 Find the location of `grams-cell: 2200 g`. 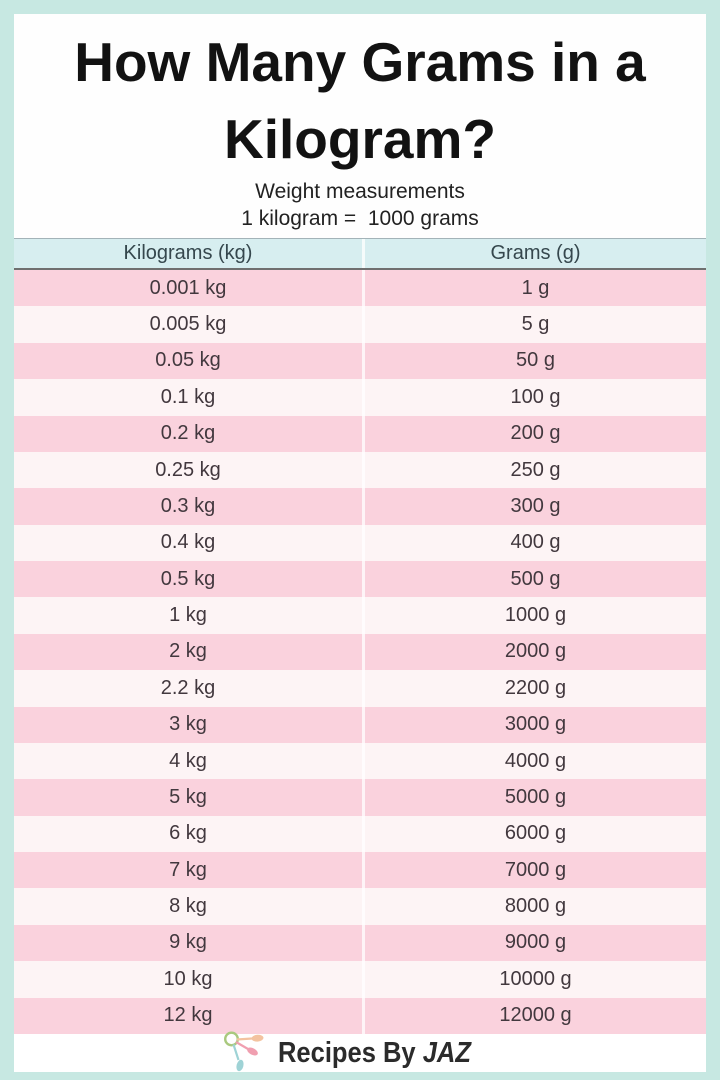

grams-cell: 2200 g is located at coordinates (535, 687).